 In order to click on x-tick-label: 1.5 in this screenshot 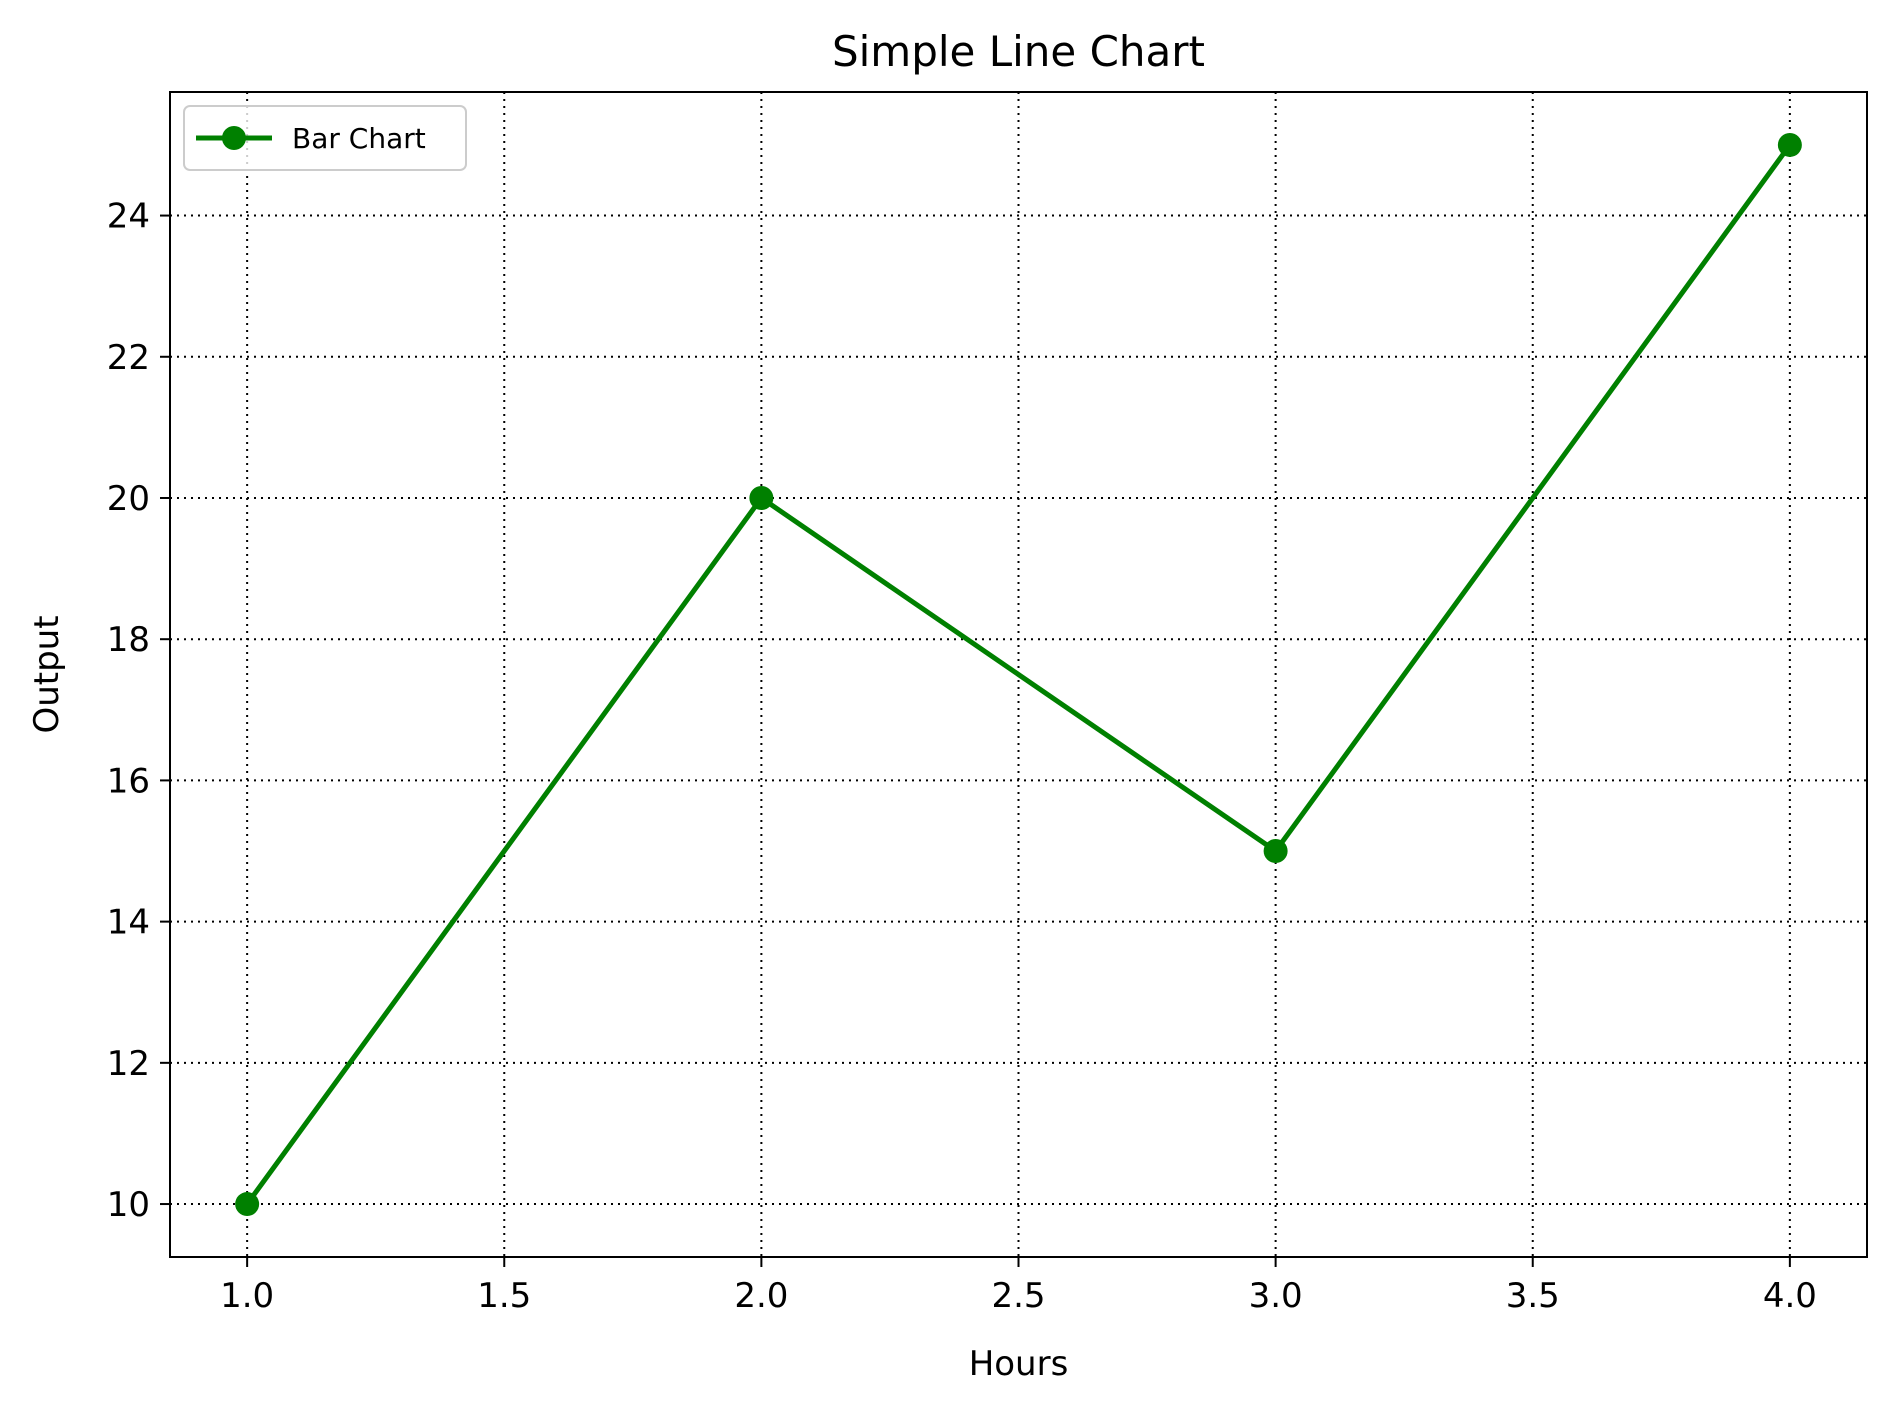, I will do `click(504, 1296)`.